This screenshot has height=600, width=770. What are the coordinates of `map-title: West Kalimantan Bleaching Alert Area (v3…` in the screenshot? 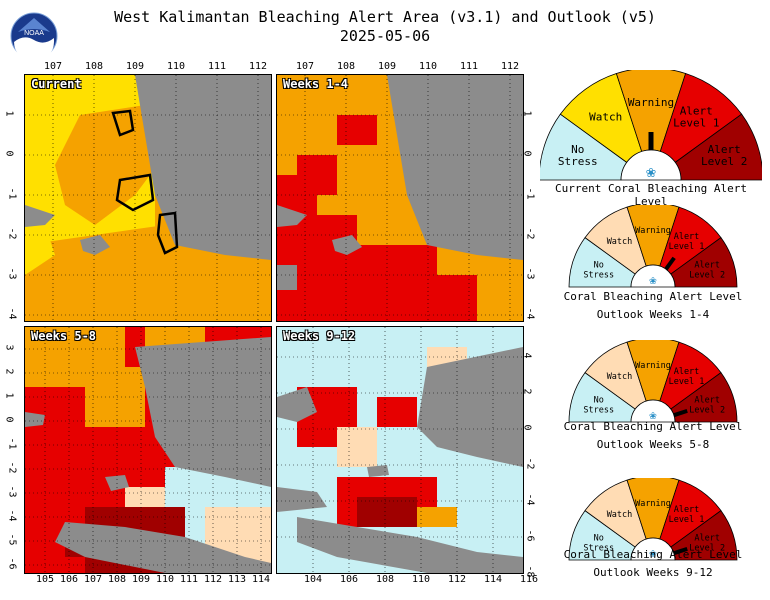 It's located at (385, 17).